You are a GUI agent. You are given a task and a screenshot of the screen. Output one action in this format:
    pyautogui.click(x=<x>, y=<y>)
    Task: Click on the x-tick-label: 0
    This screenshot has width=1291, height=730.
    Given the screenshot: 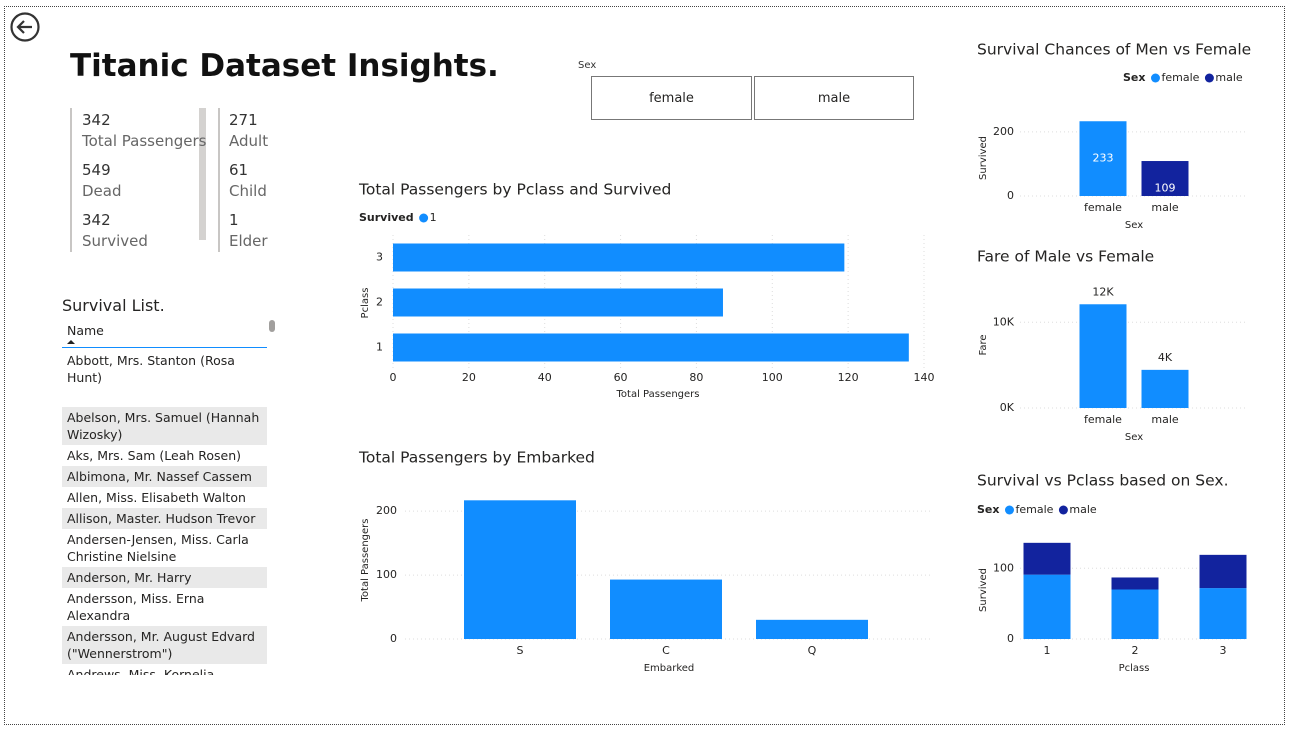 What is the action you would take?
    pyautogui.click(x=393, y=377)
    